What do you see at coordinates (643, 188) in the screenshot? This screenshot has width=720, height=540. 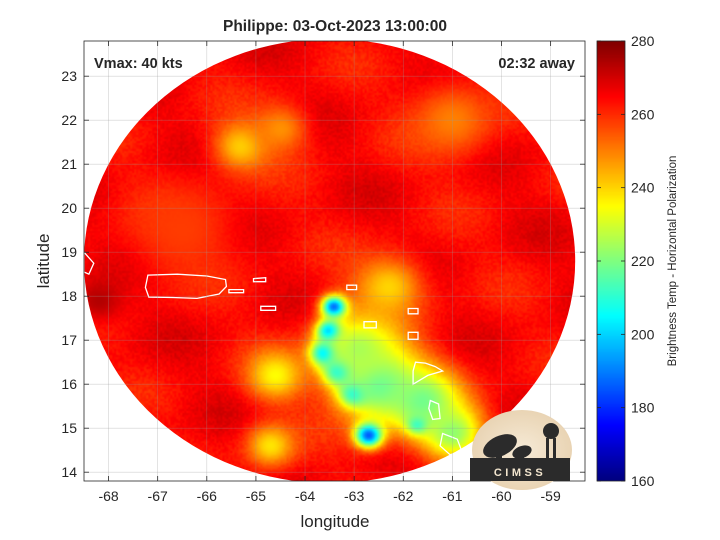 I see `colorbar-tick-label: 240` at bounding box center [643, 188].